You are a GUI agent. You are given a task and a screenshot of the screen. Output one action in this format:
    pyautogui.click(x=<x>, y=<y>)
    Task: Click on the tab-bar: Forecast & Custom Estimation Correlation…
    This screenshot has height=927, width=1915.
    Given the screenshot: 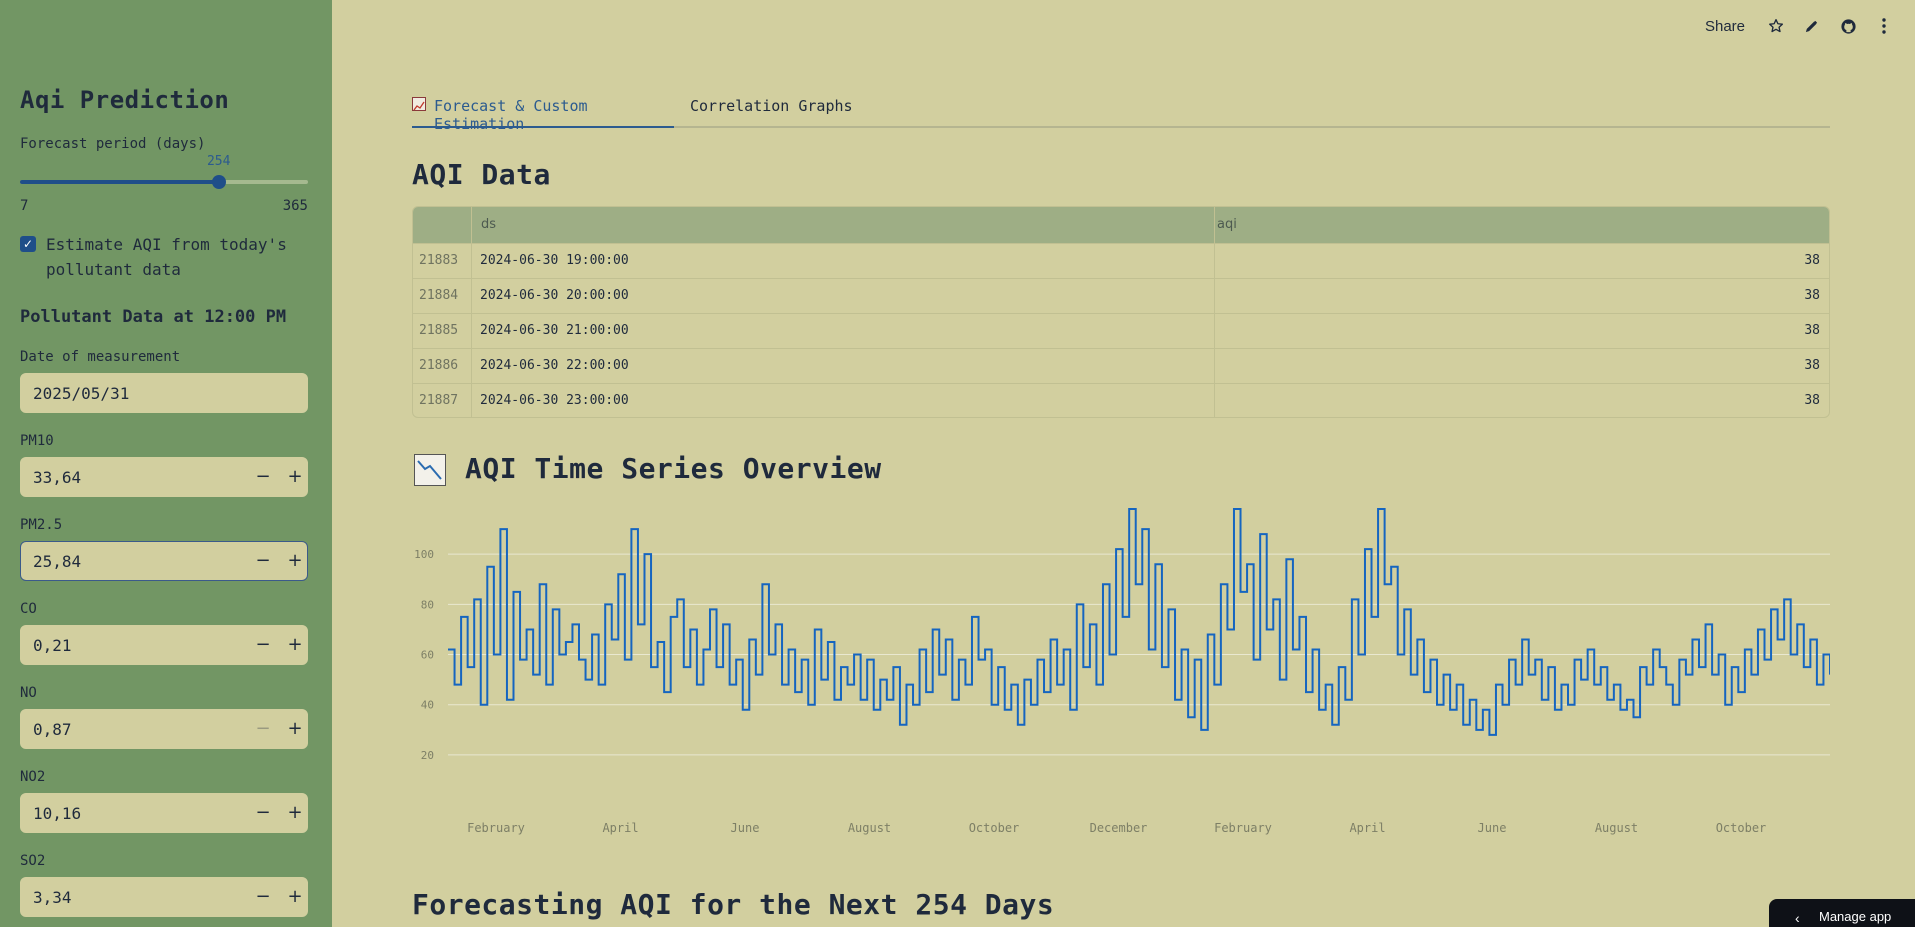 What is the action you would take?
    pyautogui.click(x=1121, y=113)
    